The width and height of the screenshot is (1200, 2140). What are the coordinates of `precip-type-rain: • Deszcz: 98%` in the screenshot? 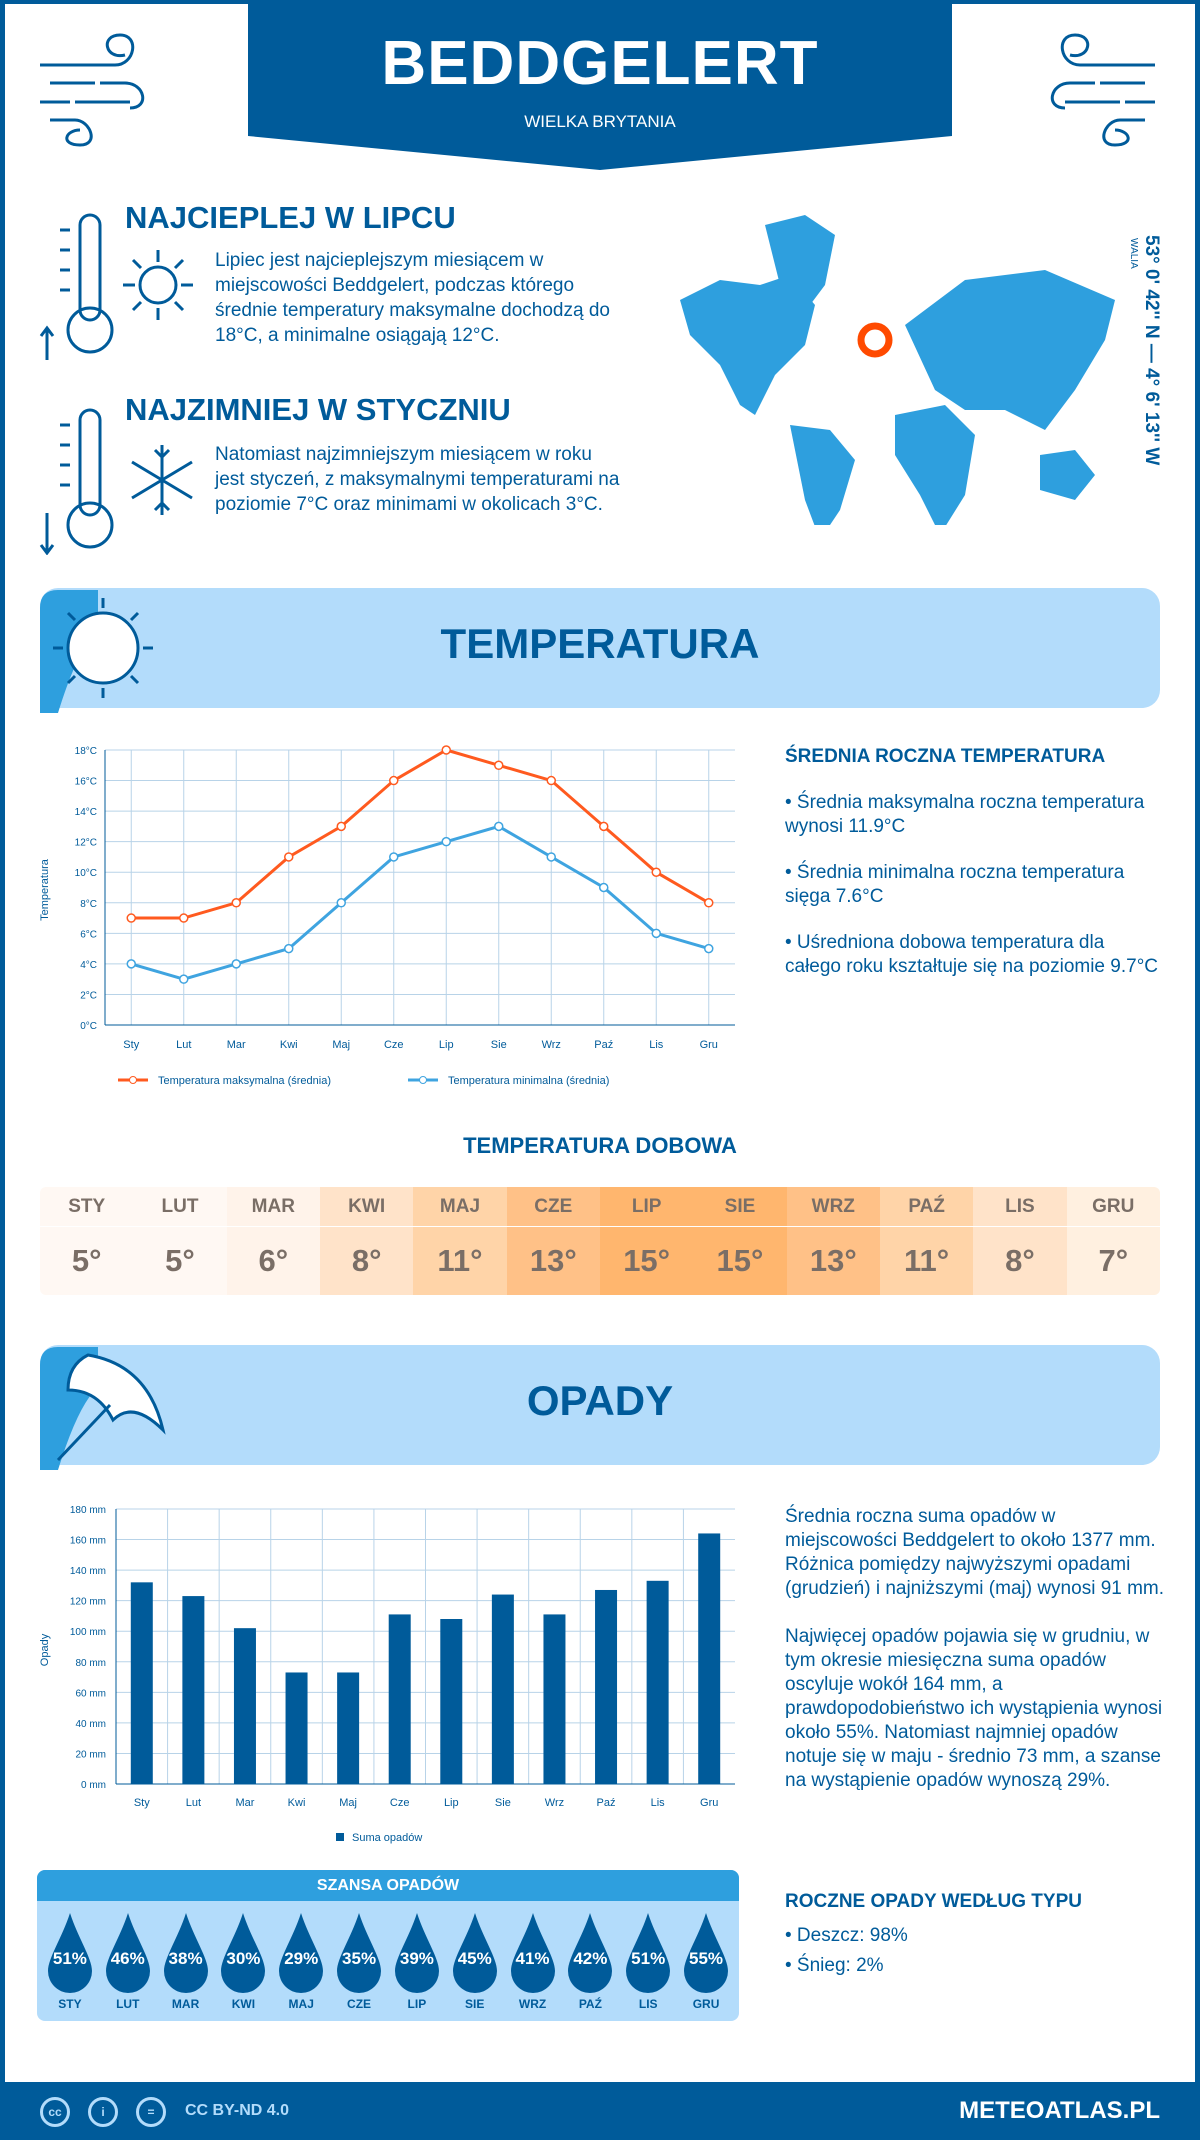 It's located at (846, 1935).